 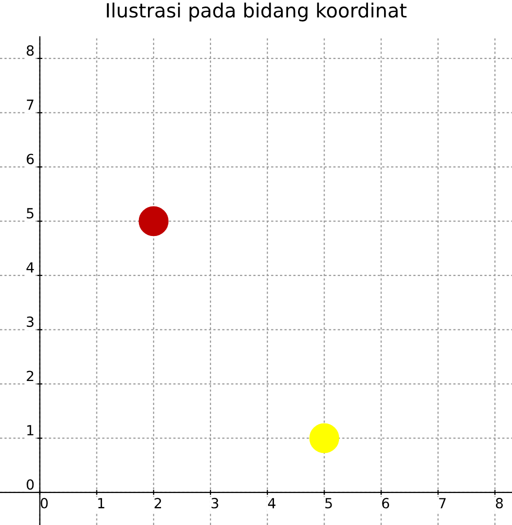 I want to click on x-tick-label: 7, so click(x=442, y=503).